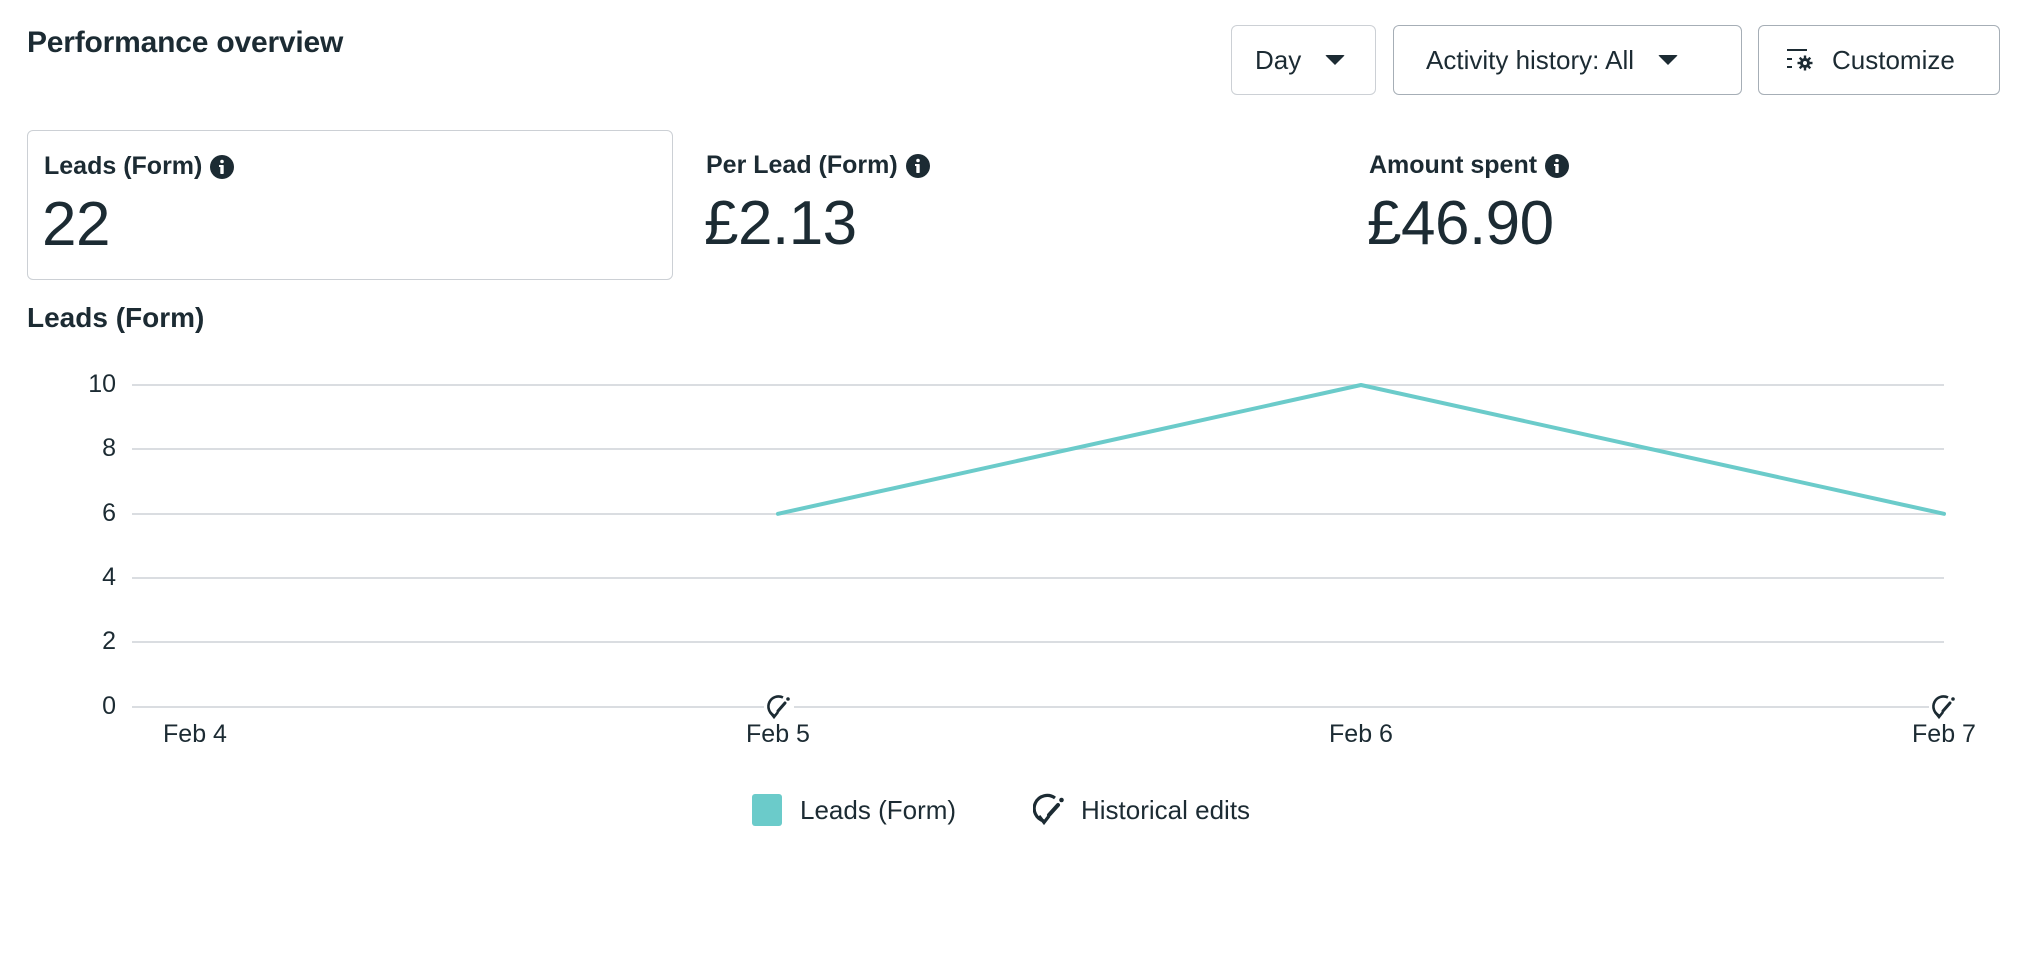 This screenshot has width=2022, height=970. Describe the element at coordinates (102, 384) in the screenshot. I see `y-tick-label: 10` at that location.